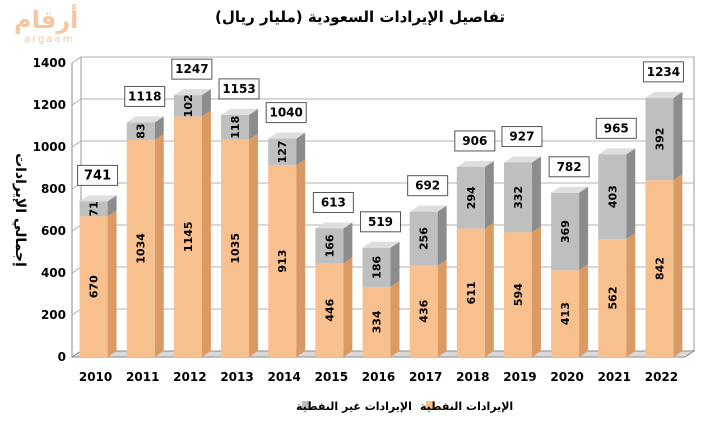  I want to click on bar-oil-2018-side, so click(489, 289).